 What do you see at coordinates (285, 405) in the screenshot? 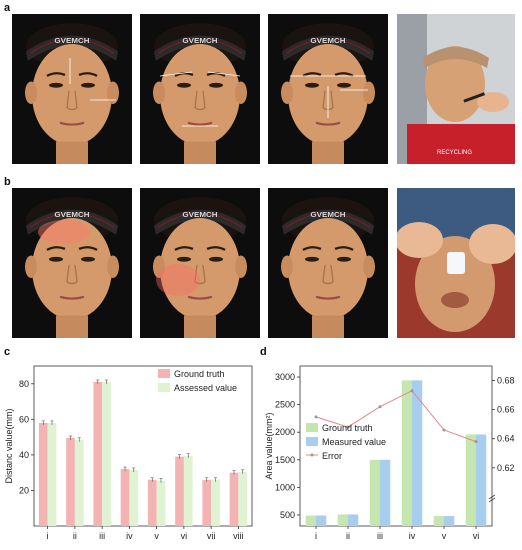
I see `y-tick-label: 2500` at bounding box center [285, 405].